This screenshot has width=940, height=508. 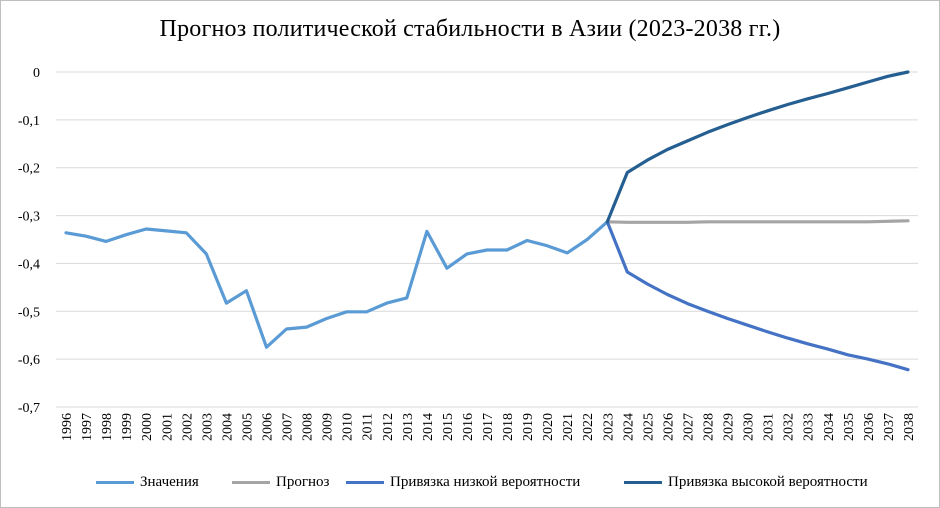 I want to click on x-tick-label: 2031, so click(x=769, y=427).